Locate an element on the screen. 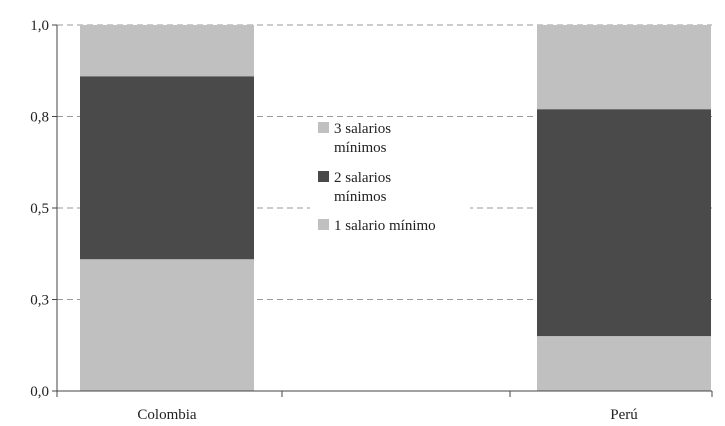  y-tick-label-1: 0,3 is located at coordinates (39, 301).